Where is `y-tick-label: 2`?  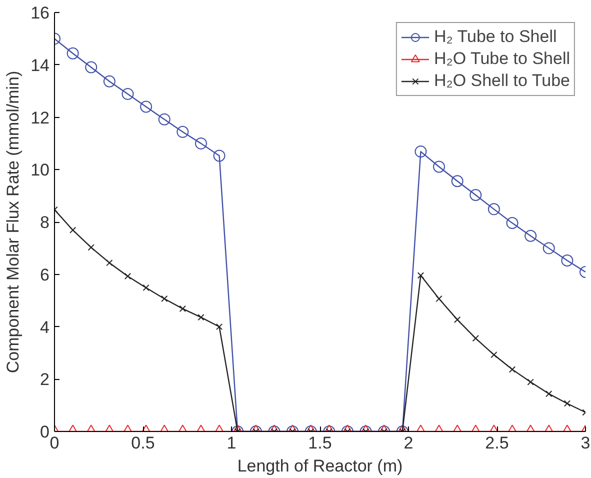 y-tick-label: 2 is located at coordinates (45, 380).